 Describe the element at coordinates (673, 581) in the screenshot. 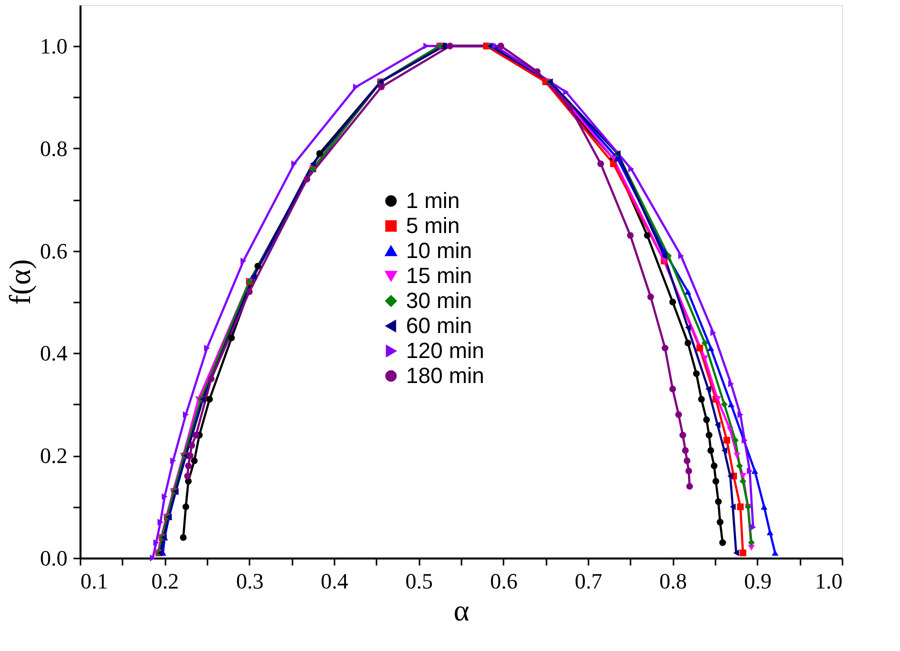

I see `x-tick-label: 0.8` at that location.